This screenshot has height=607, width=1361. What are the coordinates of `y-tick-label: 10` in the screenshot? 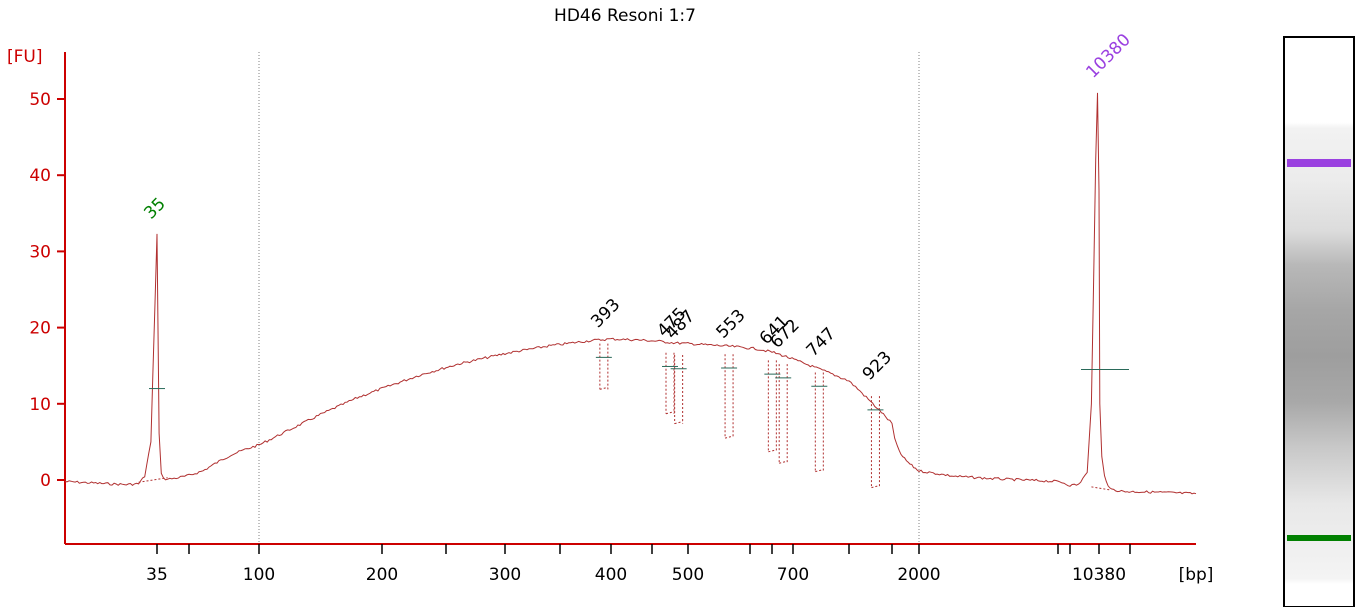 It's located at (40, 405).